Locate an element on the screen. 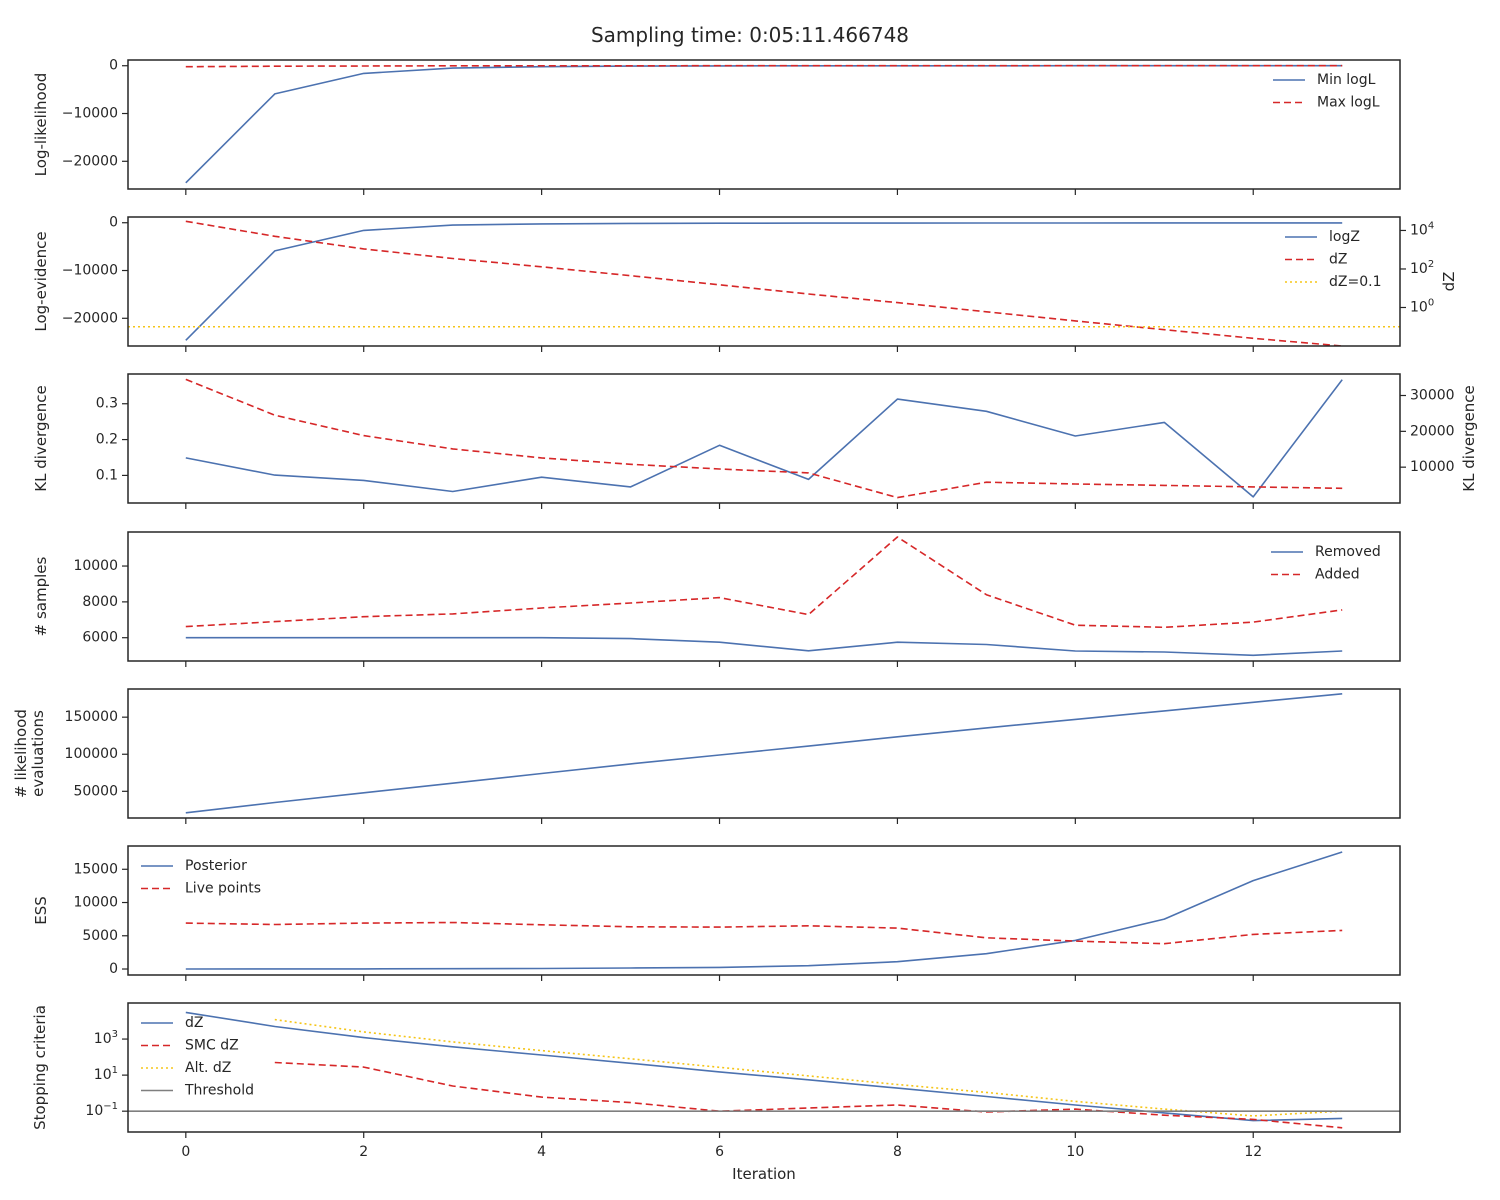 Image resolution: width=1500 pixels, height=1200 pixels. panel-6: 0 5000 10000 15000 ESS Posterior Live points is located at coordinates (716, 913).